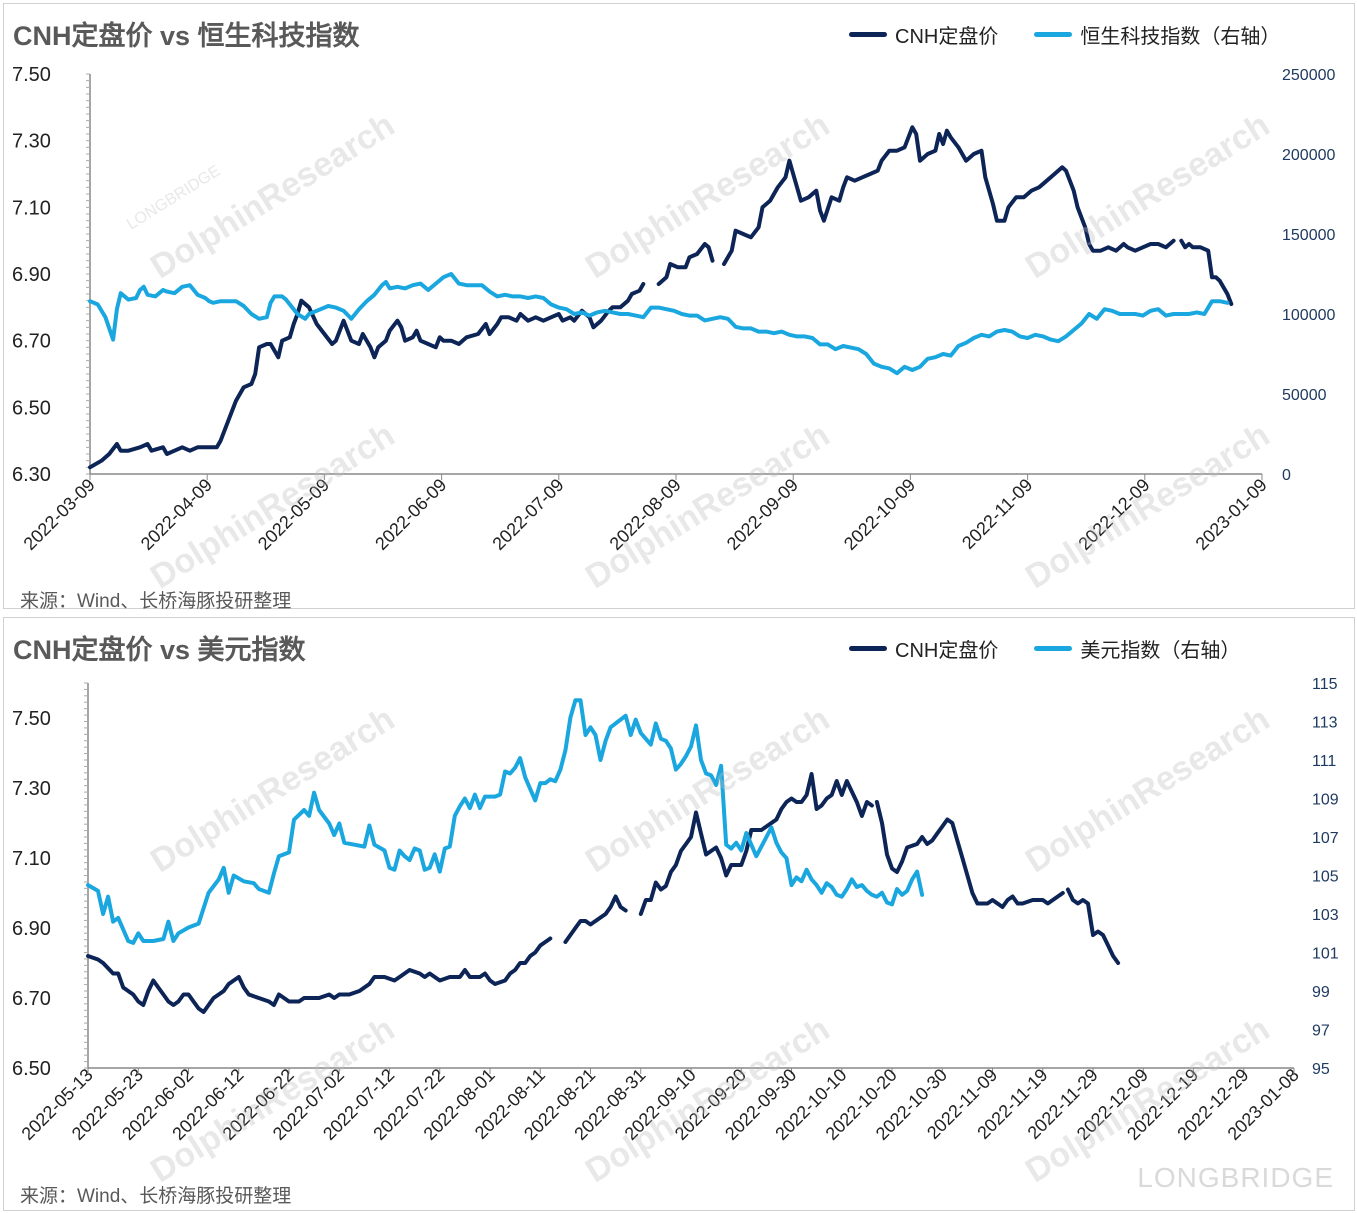 The height and width of the screenshot is (1213, 1357). Describe the element at coordinates (1325, 915) in the screenshot. I see `y2-tick-label: 103` at that location.